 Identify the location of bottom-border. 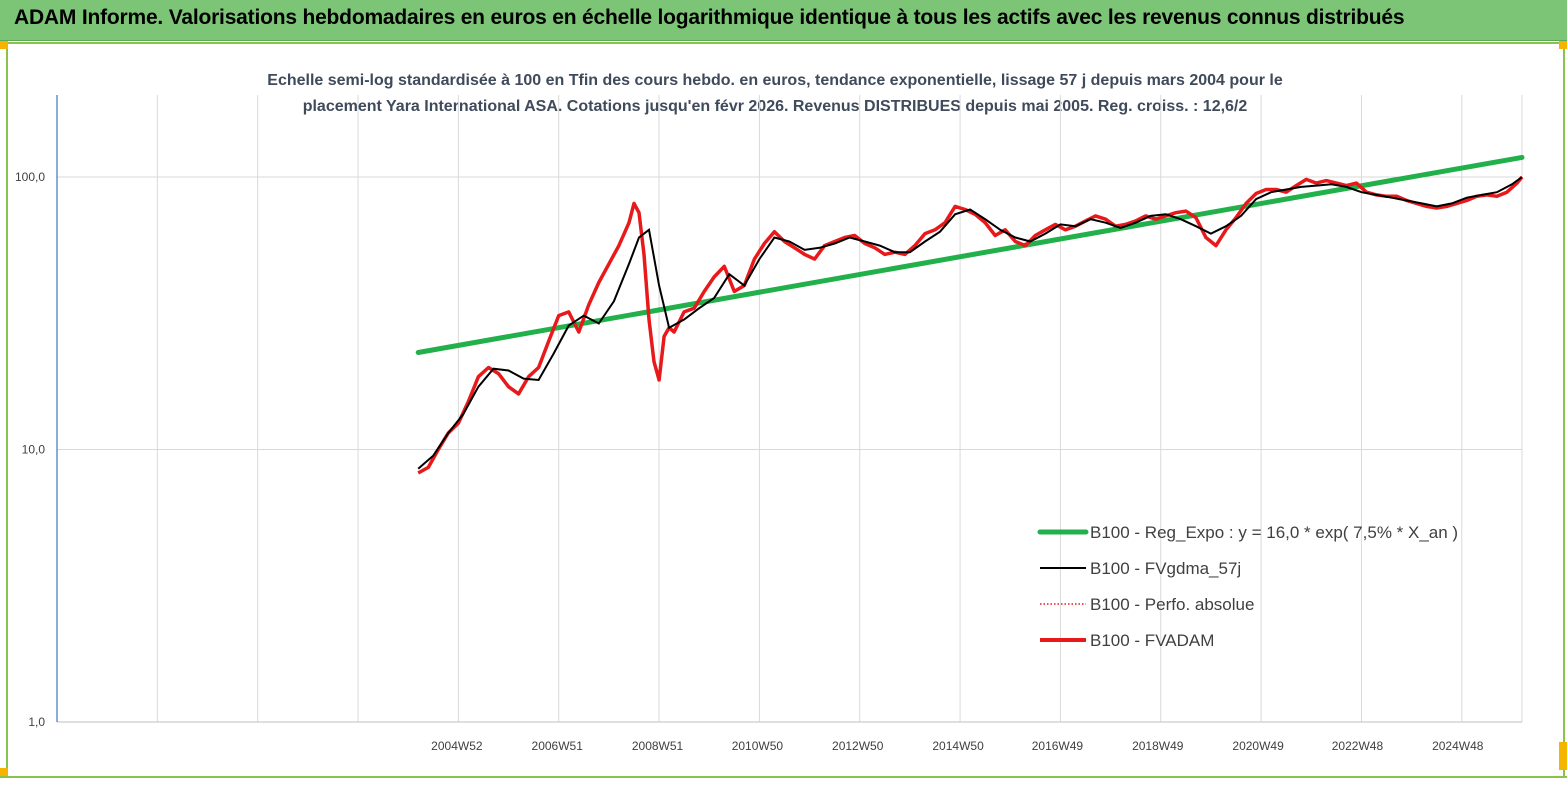
(783, 777).